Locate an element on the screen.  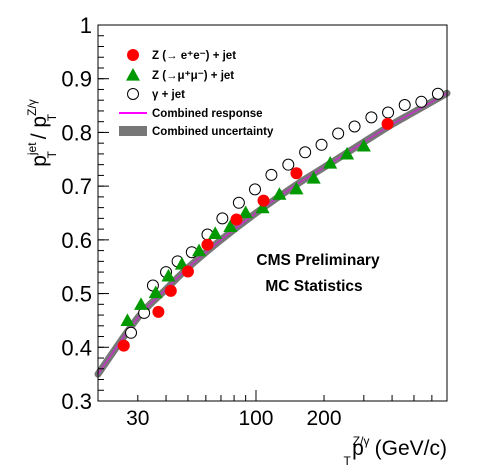
y-axis-label-den-base: p is located at coordinates (39, 122).